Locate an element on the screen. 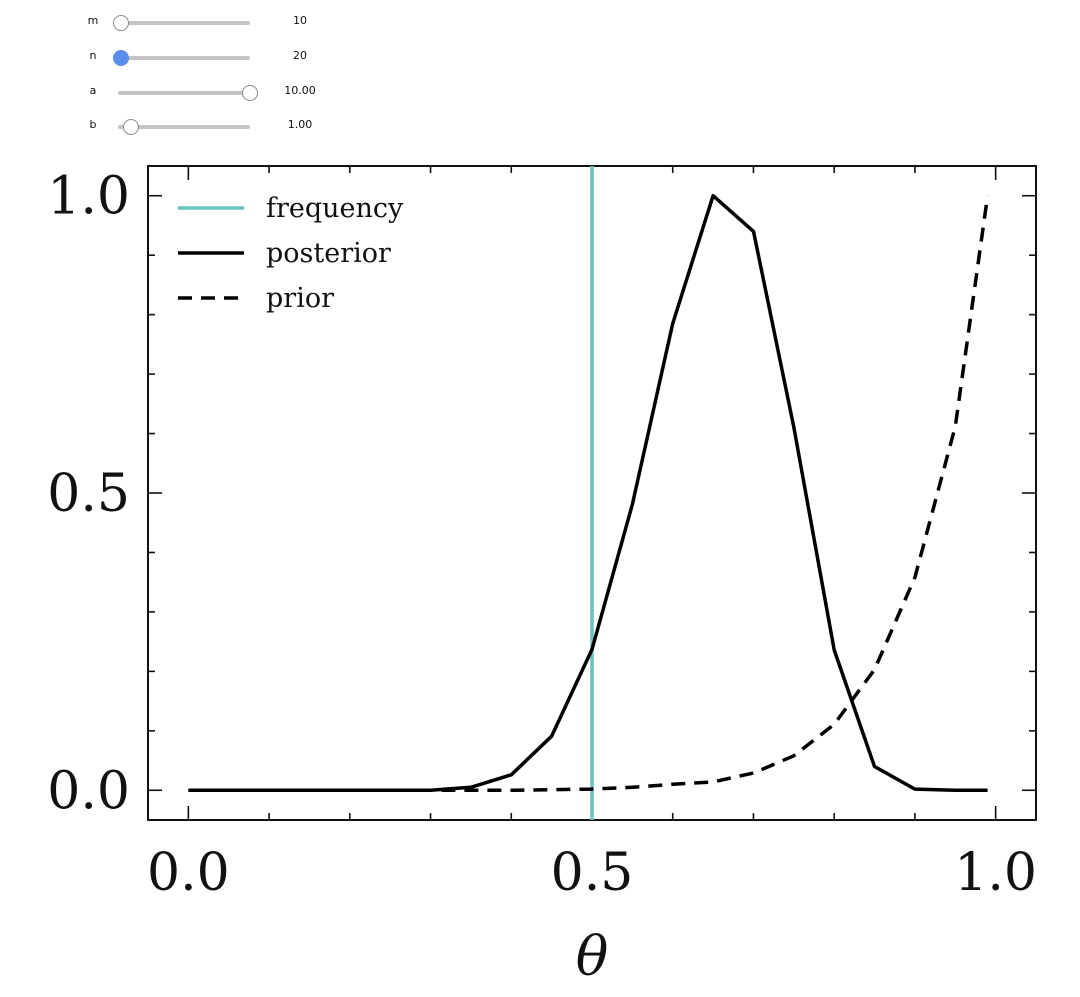 The height and width of the screenshot is (997, 1080). legend: frequency posterior prior is located at coordinates (291, 253).